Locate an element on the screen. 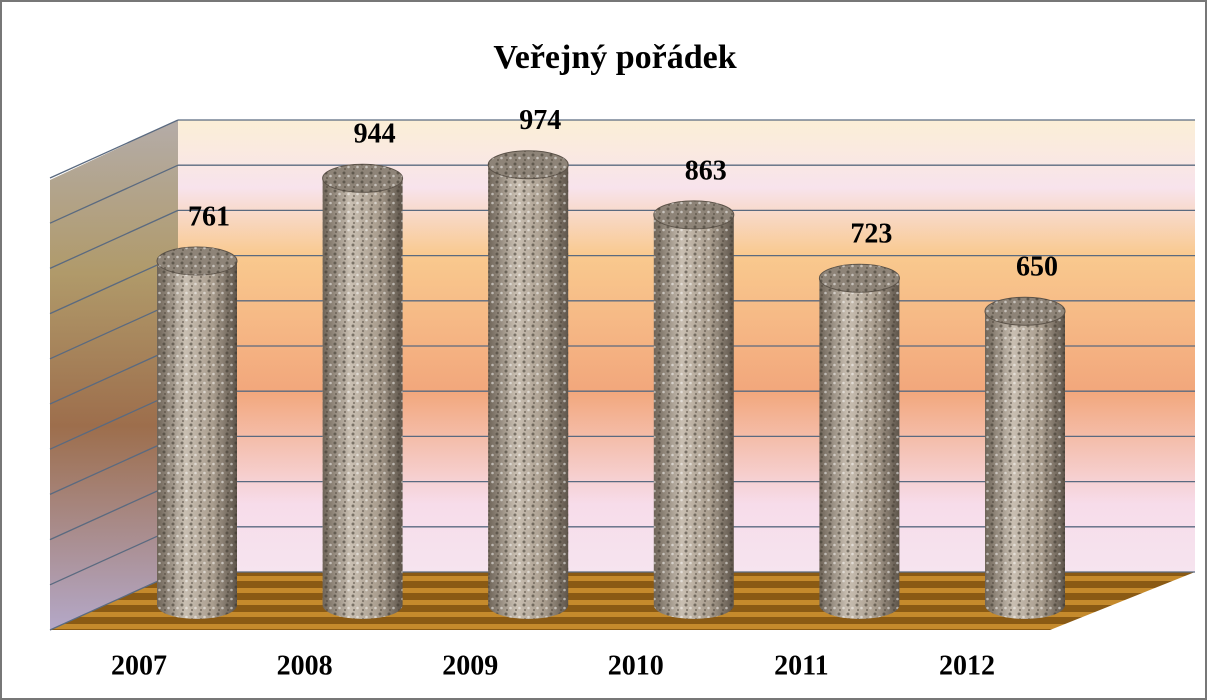  data-label: 650 is located at coordinates (1037, 267).